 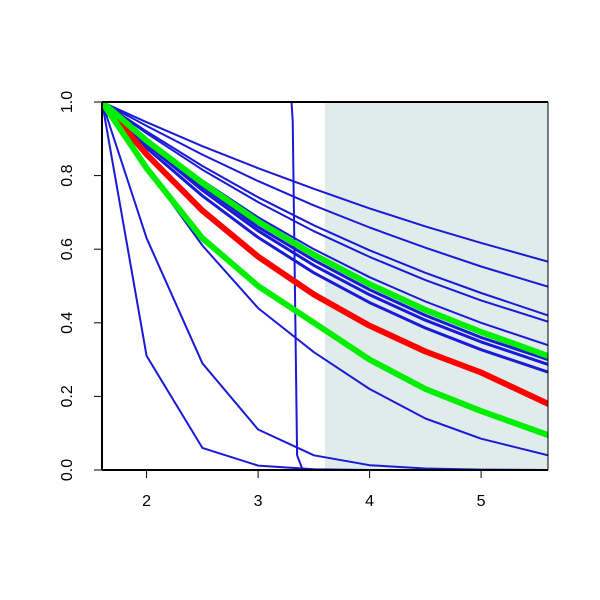 I want to click on x-tick-label: 4, so click(x=369, y=501).